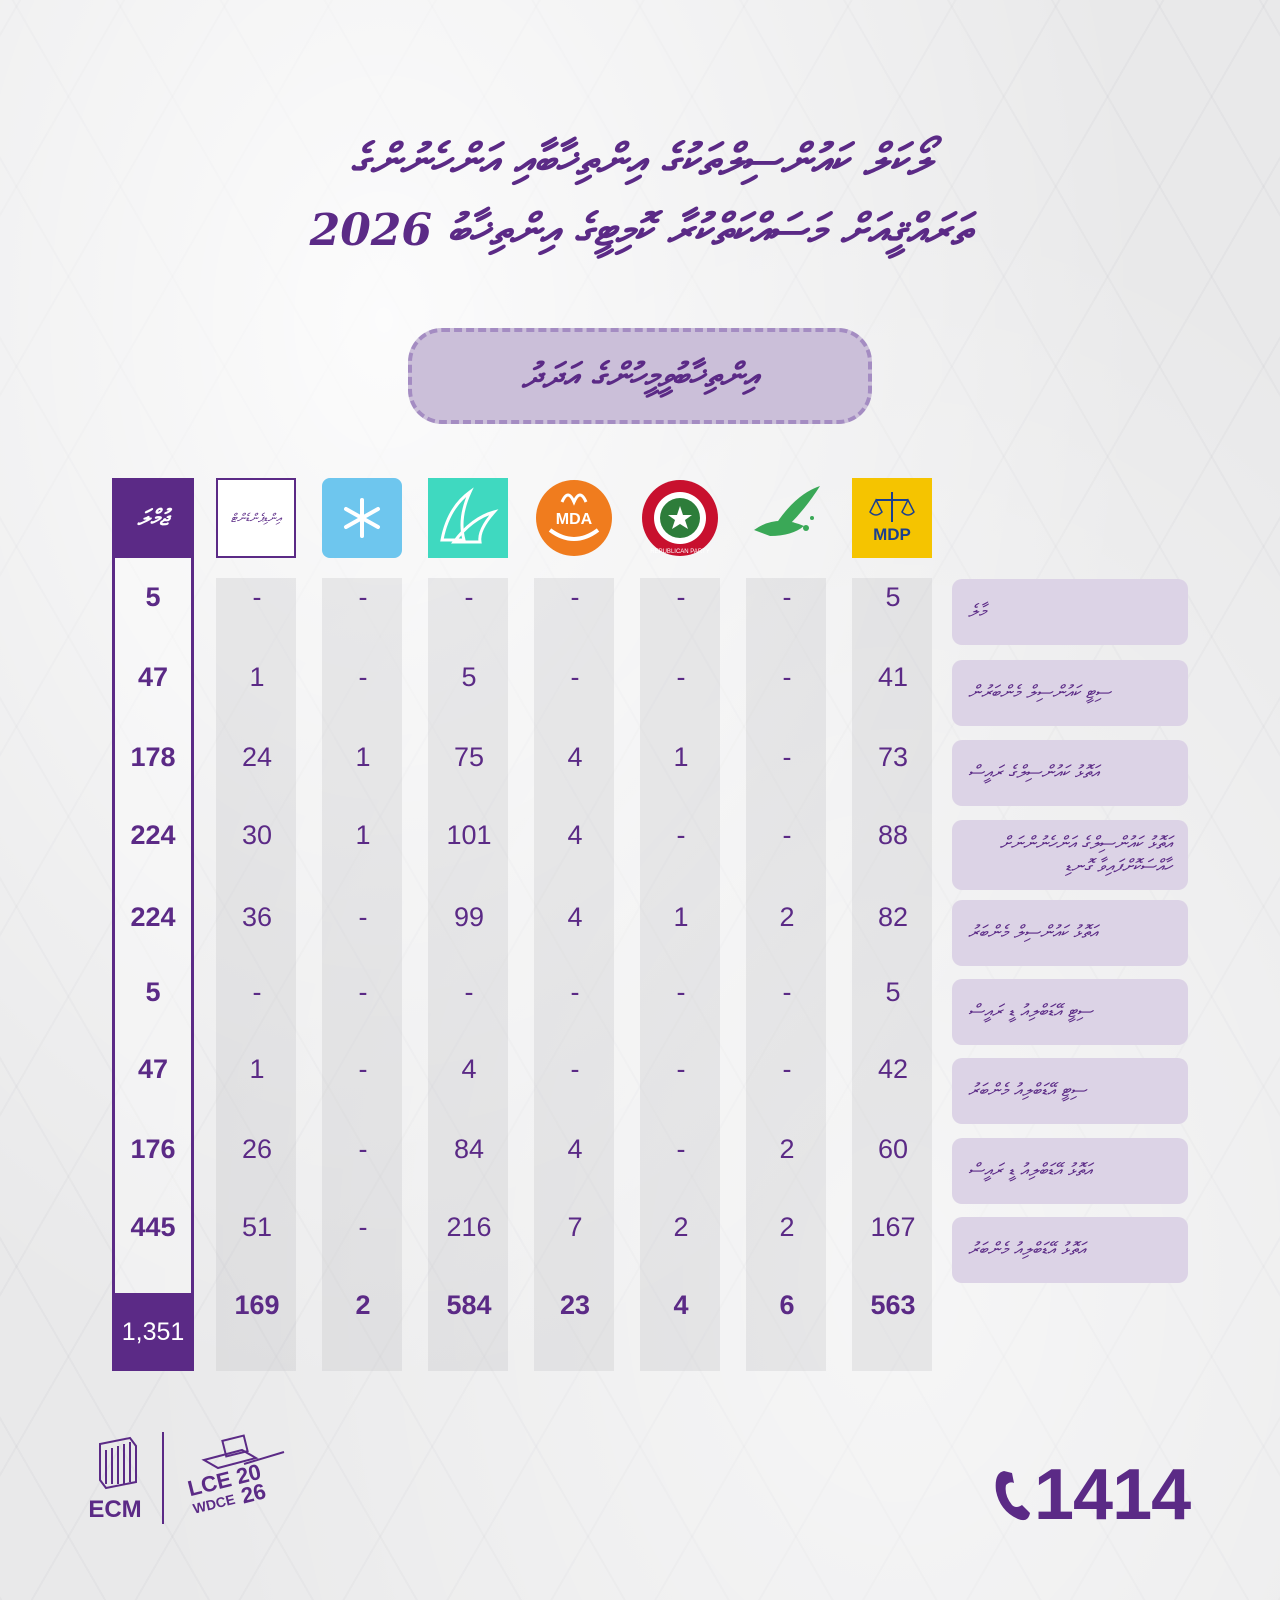 The width and height of the screenshot is (1280, 1600). Describe the element at coordinates (469, 1149) in the screenshot. I see `table-cell: 84` at that location.